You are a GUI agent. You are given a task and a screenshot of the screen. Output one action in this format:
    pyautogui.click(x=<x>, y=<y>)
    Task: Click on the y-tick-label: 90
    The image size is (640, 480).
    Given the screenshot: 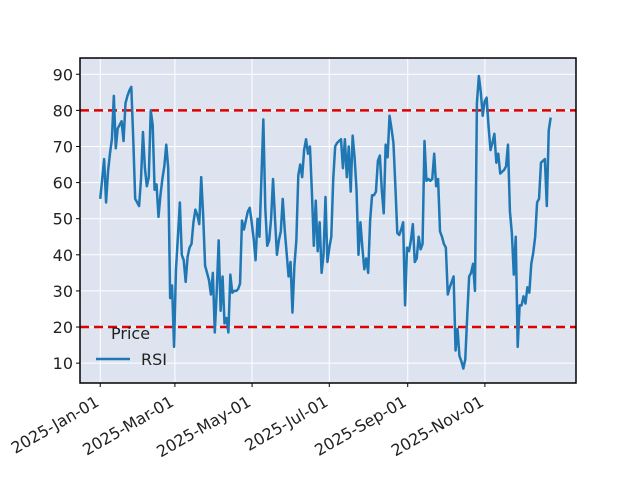 What is the action you would take?
    pyautogui.click(x=63, y=74)
    